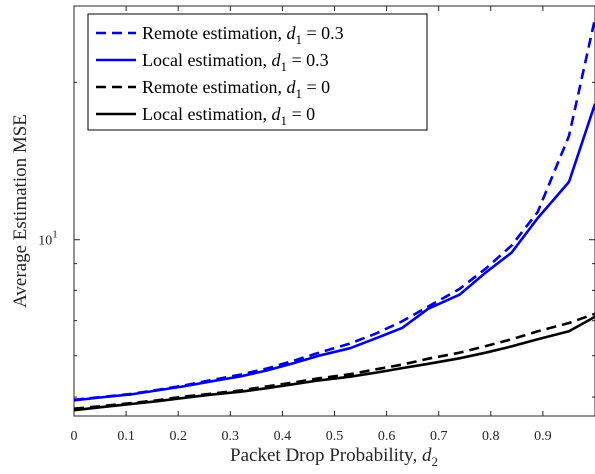 The image size is (595, 474). Describe the element at coordinates (74, 436) in the screenshot. I see `x-tick-label: 0` at that location.